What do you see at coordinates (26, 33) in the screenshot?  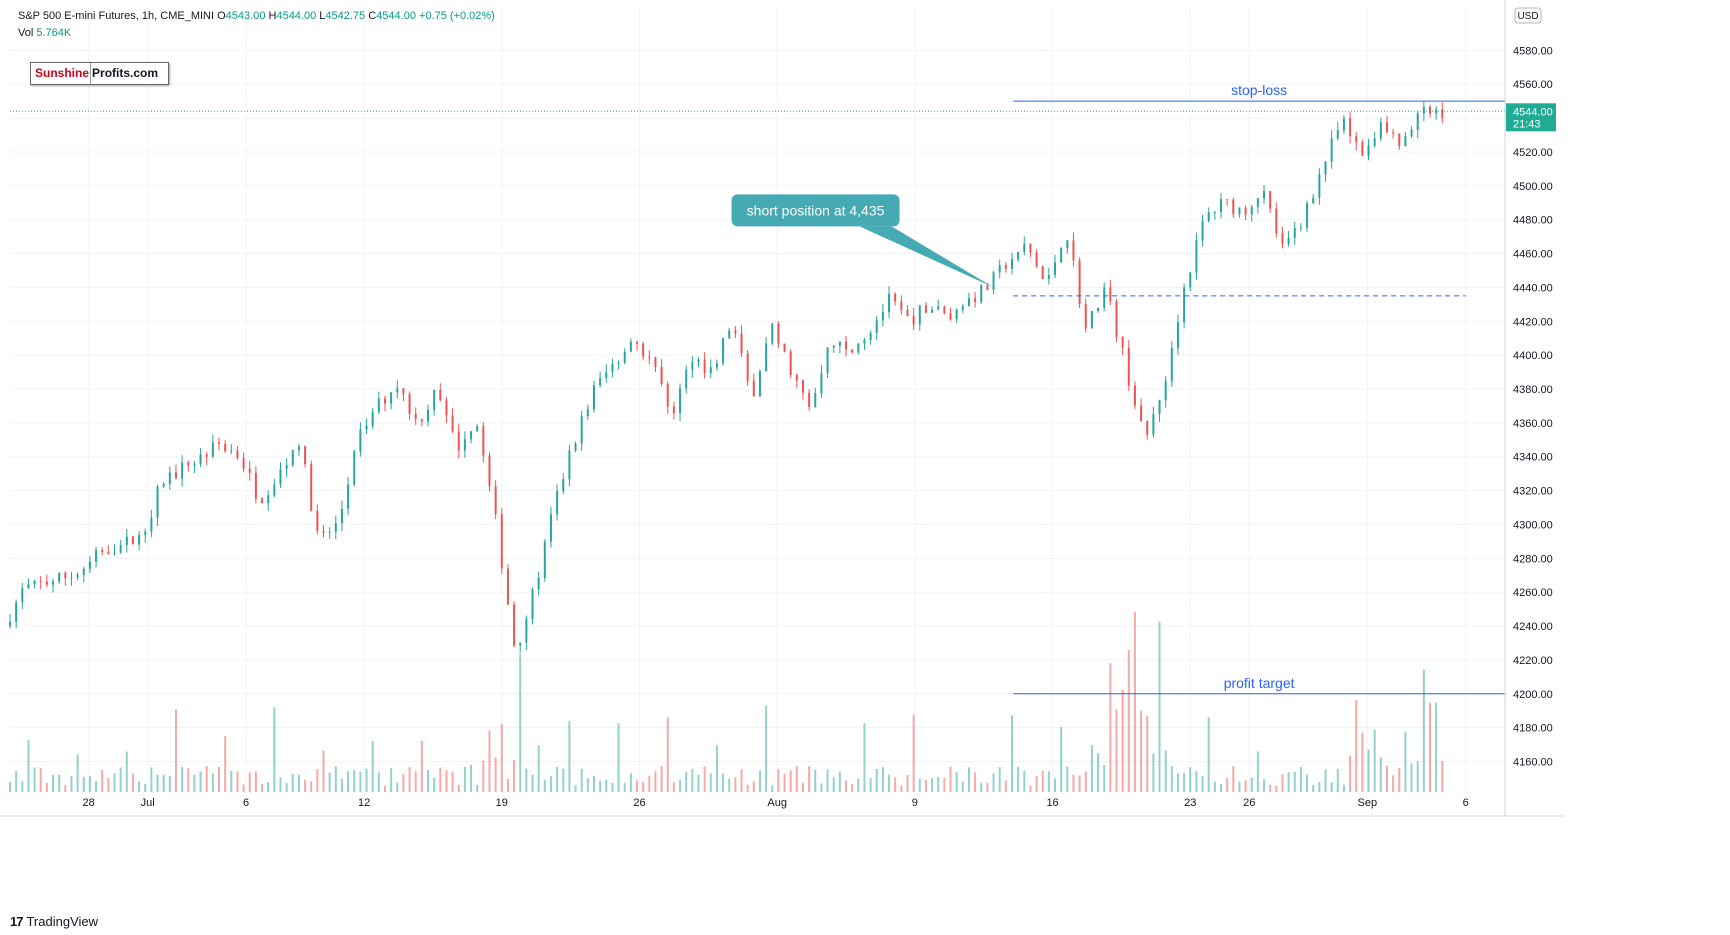 I see `volume-label: Vol` at bounding box center [26, 33].